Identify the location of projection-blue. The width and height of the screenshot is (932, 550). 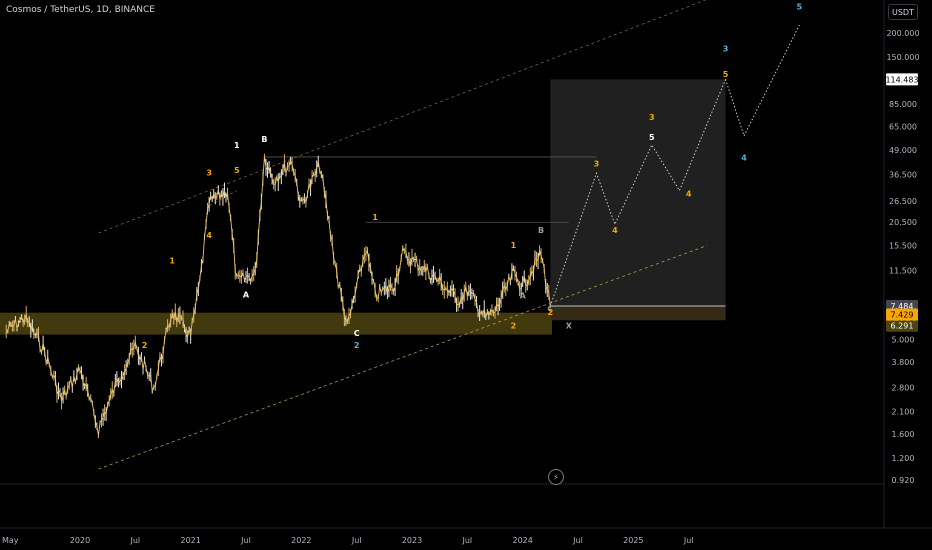
(762, 81).